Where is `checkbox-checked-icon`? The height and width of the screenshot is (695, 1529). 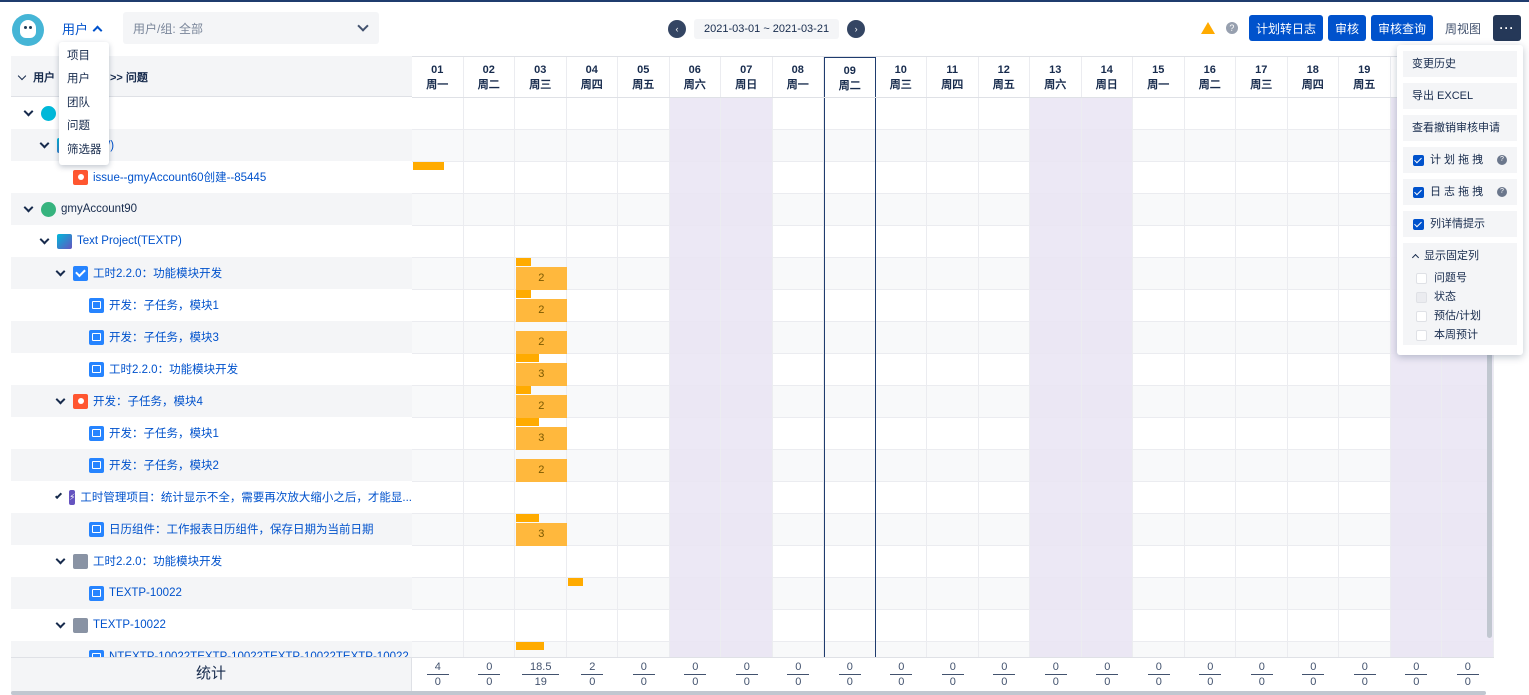 checkbox-checked-icon is located at coordinates (1418, 160).